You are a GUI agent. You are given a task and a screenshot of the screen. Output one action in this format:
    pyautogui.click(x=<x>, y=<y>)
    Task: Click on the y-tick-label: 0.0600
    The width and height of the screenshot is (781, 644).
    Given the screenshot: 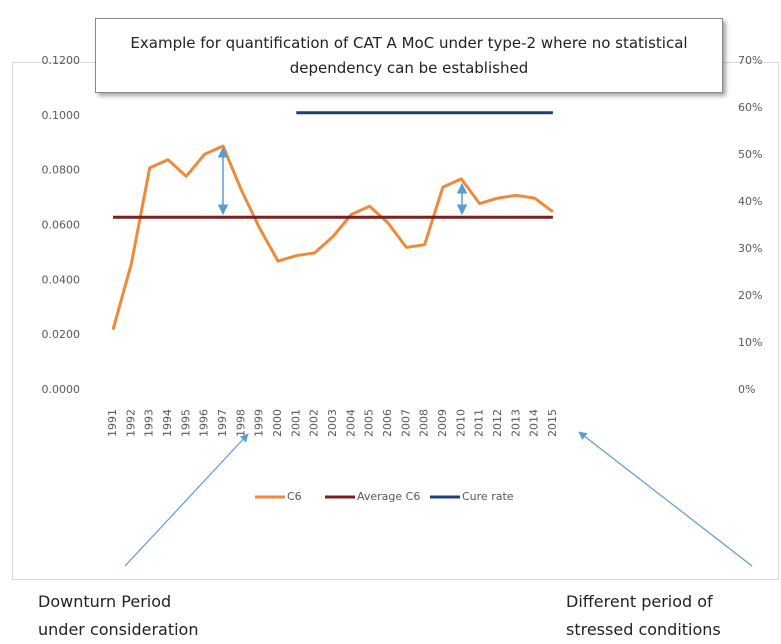 What is the action you would take?
    pyautogui.click(x=61, y=225)
    